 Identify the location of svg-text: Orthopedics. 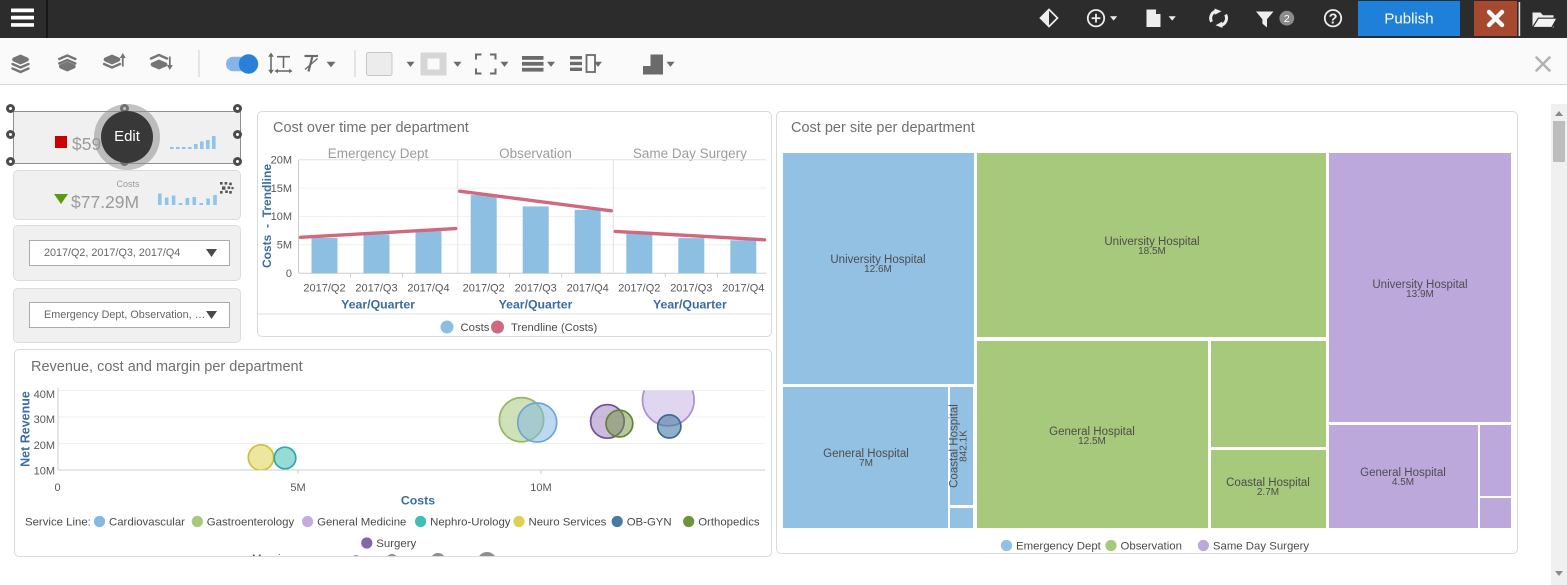
(729, 523).